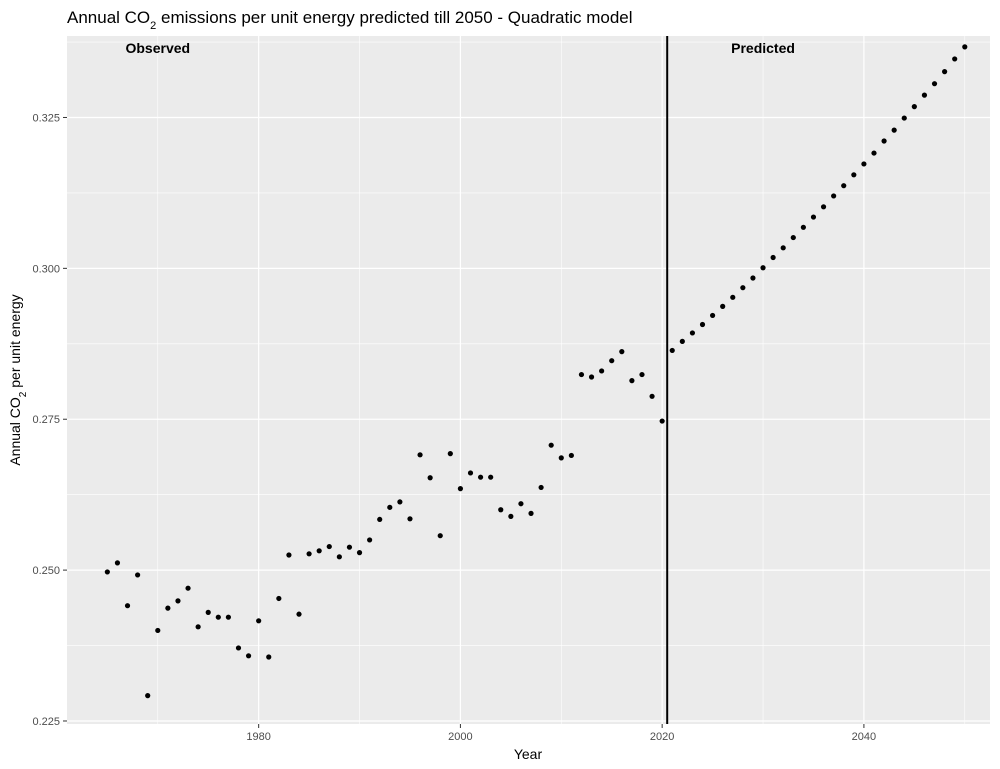 The width and height of the screenshot is (1000, 769). What do you see at coordinates (157, 48) in the screenshot?
I see `annotation-observed: Observed` at bounding box center [157, 48].